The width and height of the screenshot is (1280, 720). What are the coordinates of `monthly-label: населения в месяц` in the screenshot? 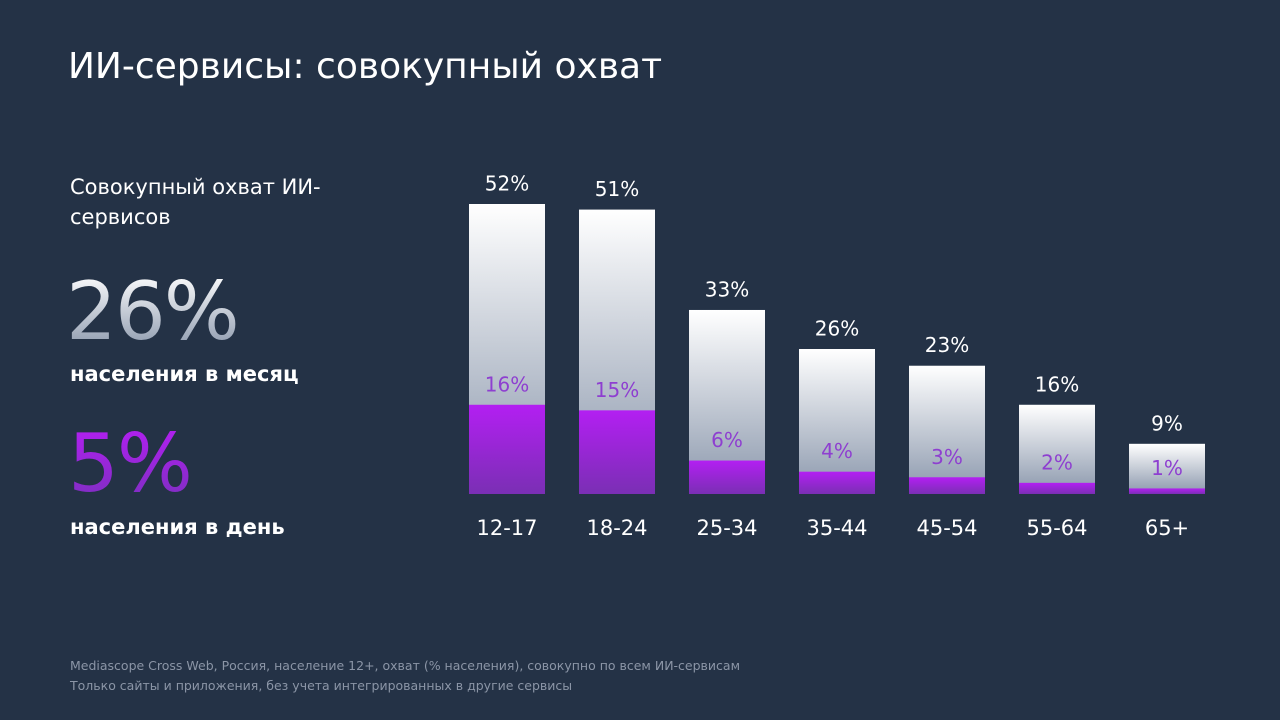 It's located at (184, 374).